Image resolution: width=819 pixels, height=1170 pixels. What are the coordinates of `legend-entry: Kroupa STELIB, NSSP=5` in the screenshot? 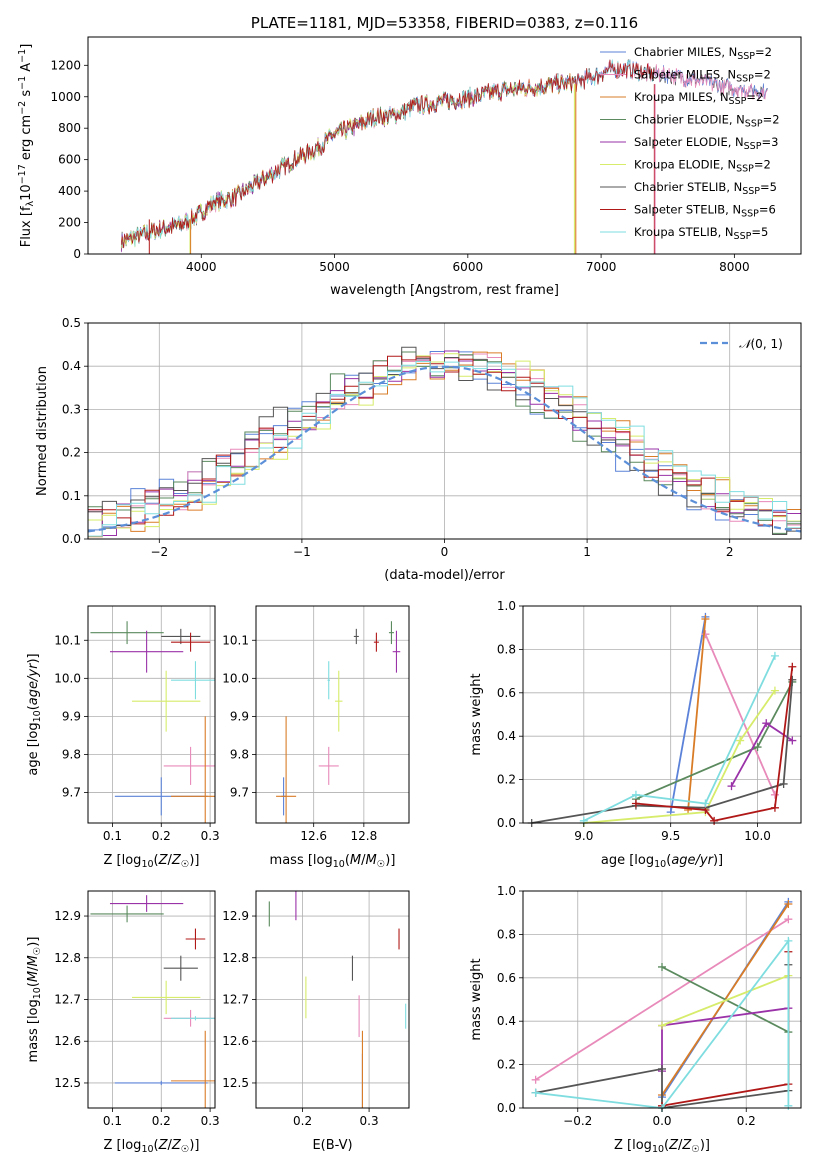 It's located at (701, 233).